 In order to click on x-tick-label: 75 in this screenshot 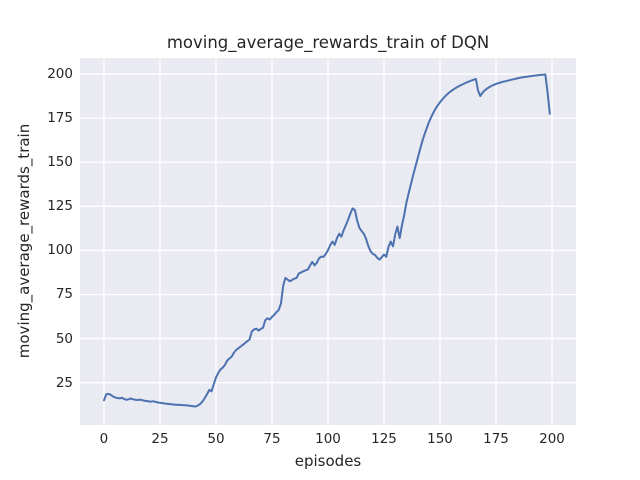, I will do `click(272, 439)`.